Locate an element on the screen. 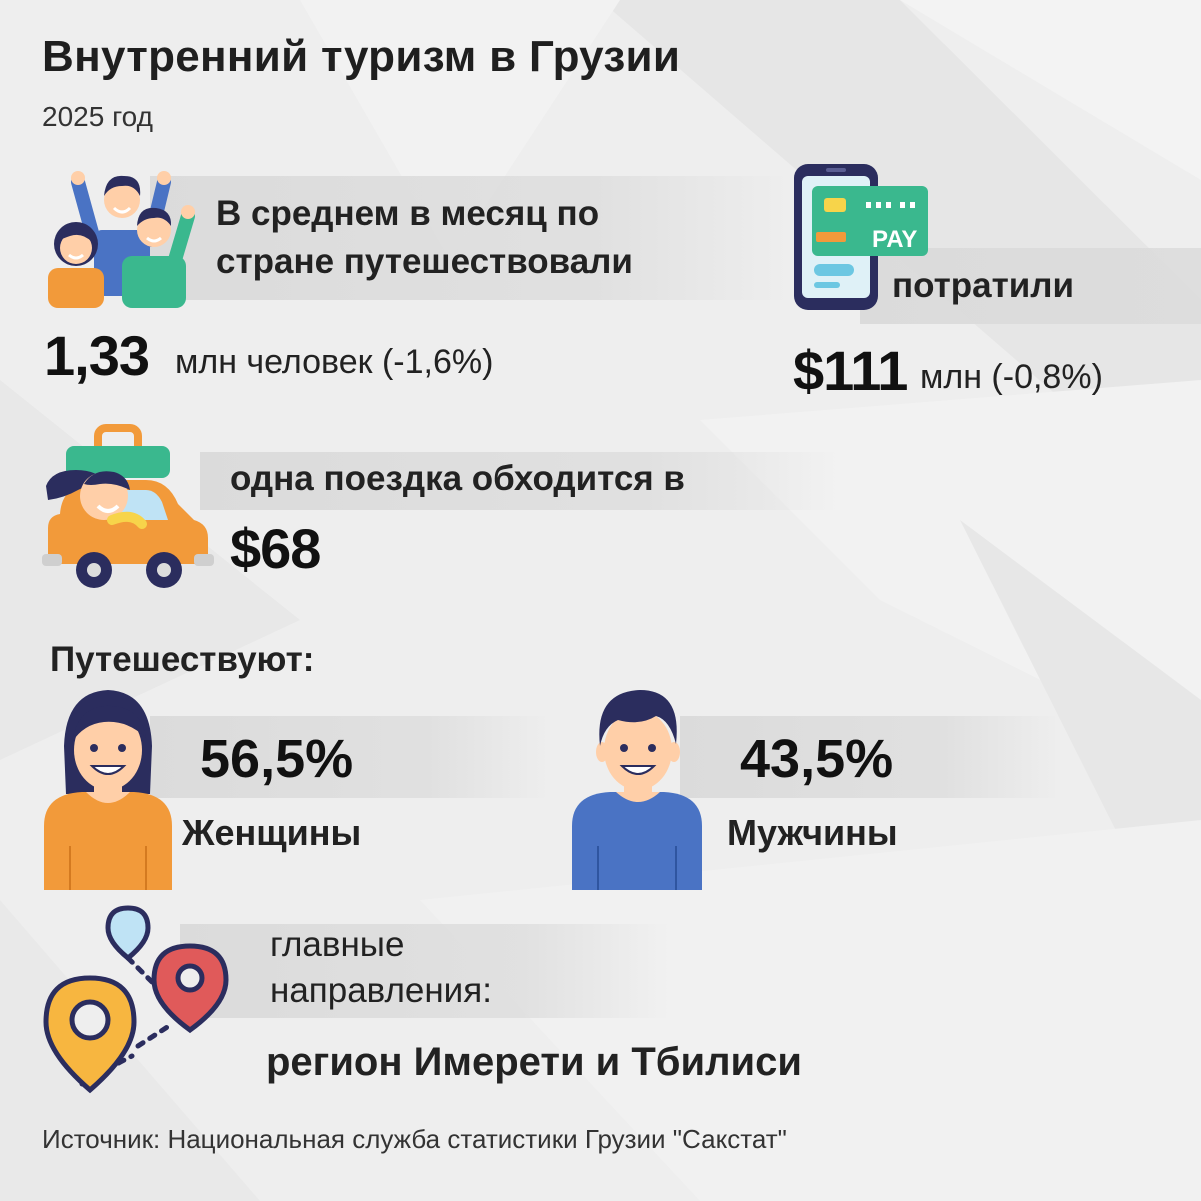 This screenshot has height=1201, width=1201. trip-cost-label-band is located at coordinates (520, 481).